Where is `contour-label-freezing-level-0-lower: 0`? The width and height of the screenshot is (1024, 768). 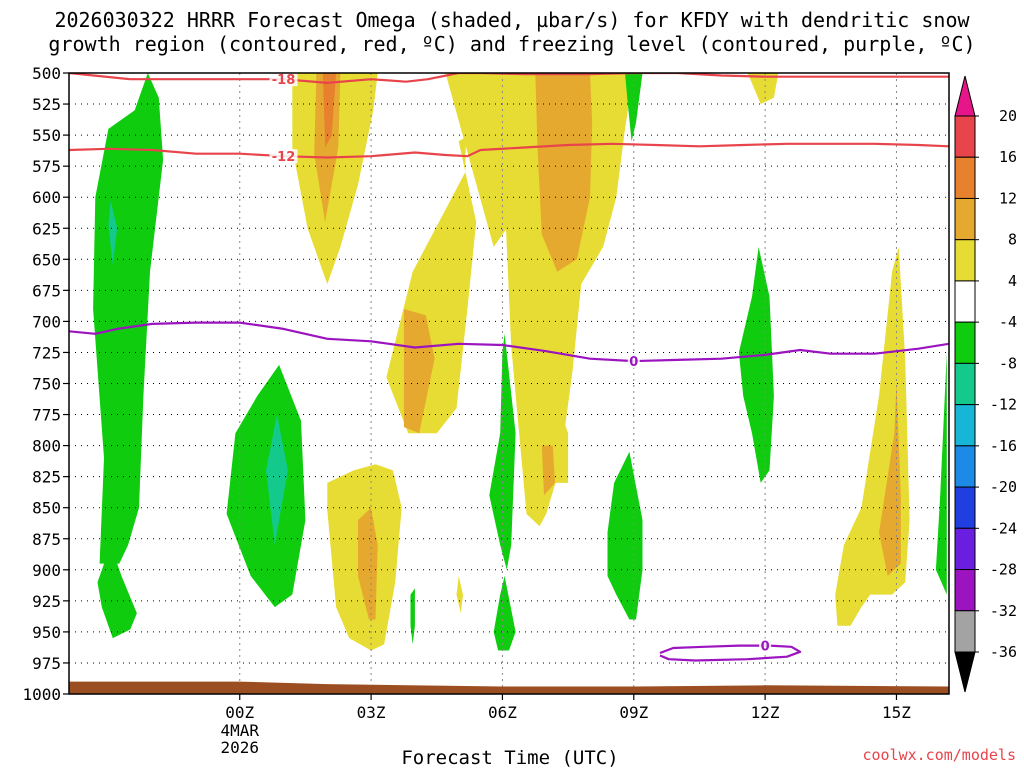 contour-label-freezing-level-0-lower: 0 is located at coordinates (765, 647).